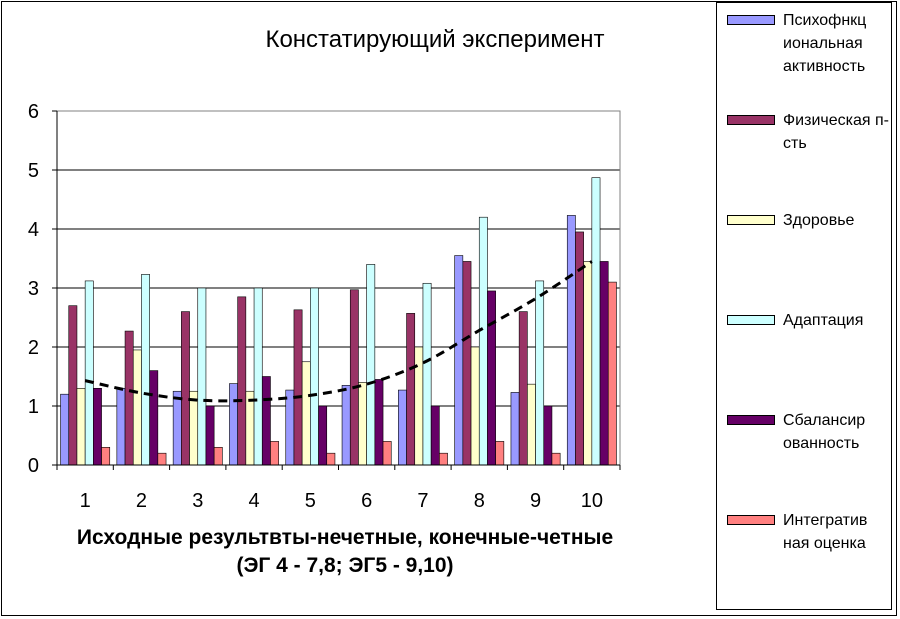  I want to click on trendline, so click(338, 331).